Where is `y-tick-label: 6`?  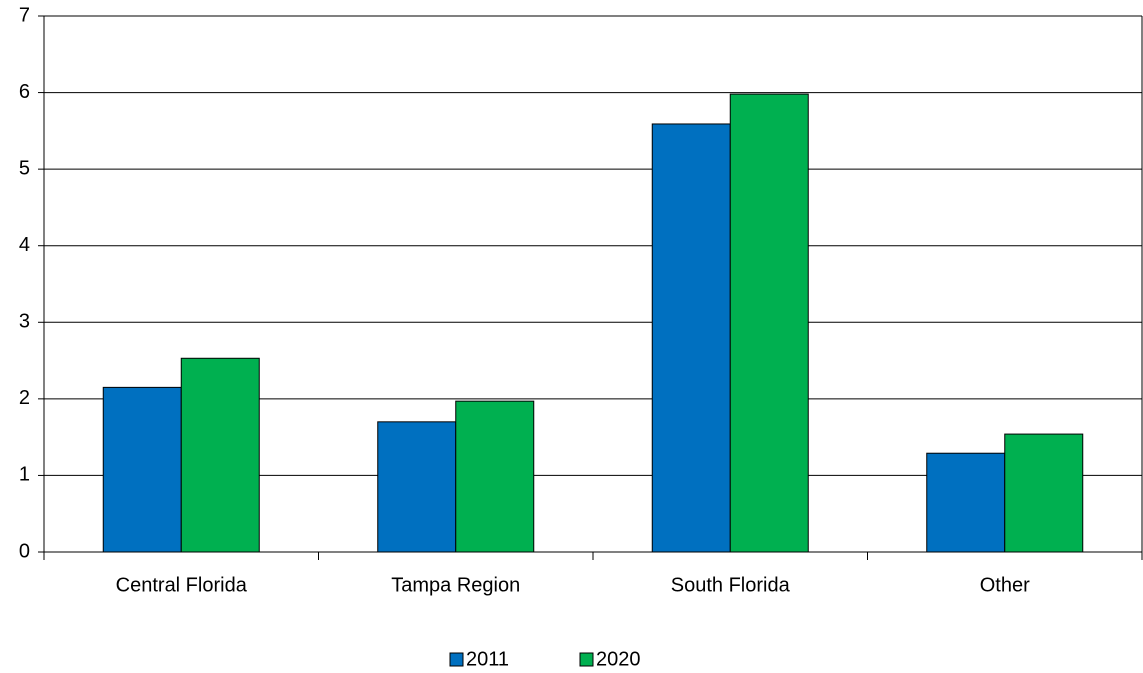
y-tick-label: 6 is located at coordinates (24, 92).